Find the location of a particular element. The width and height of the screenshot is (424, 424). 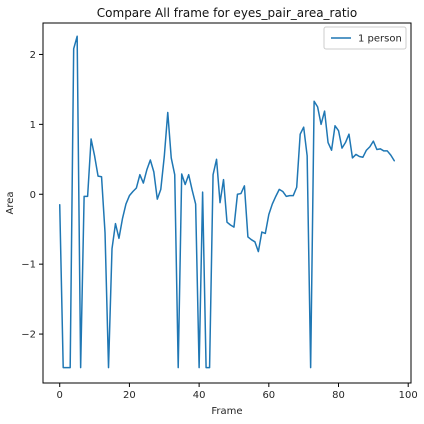

y-tick-label: 0 is located at coordinates (33, 195).